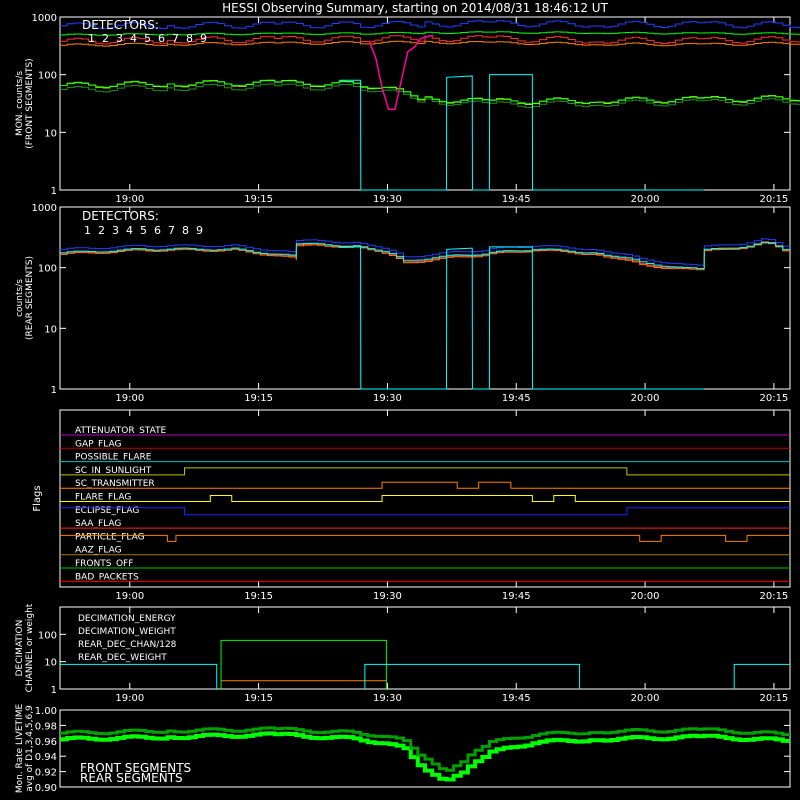 This screenshot has width=800, height=800. Describe the element at coordinates (387, 398) in the screenshot. I see `rear-x-tick-label: 19:30` at that location.